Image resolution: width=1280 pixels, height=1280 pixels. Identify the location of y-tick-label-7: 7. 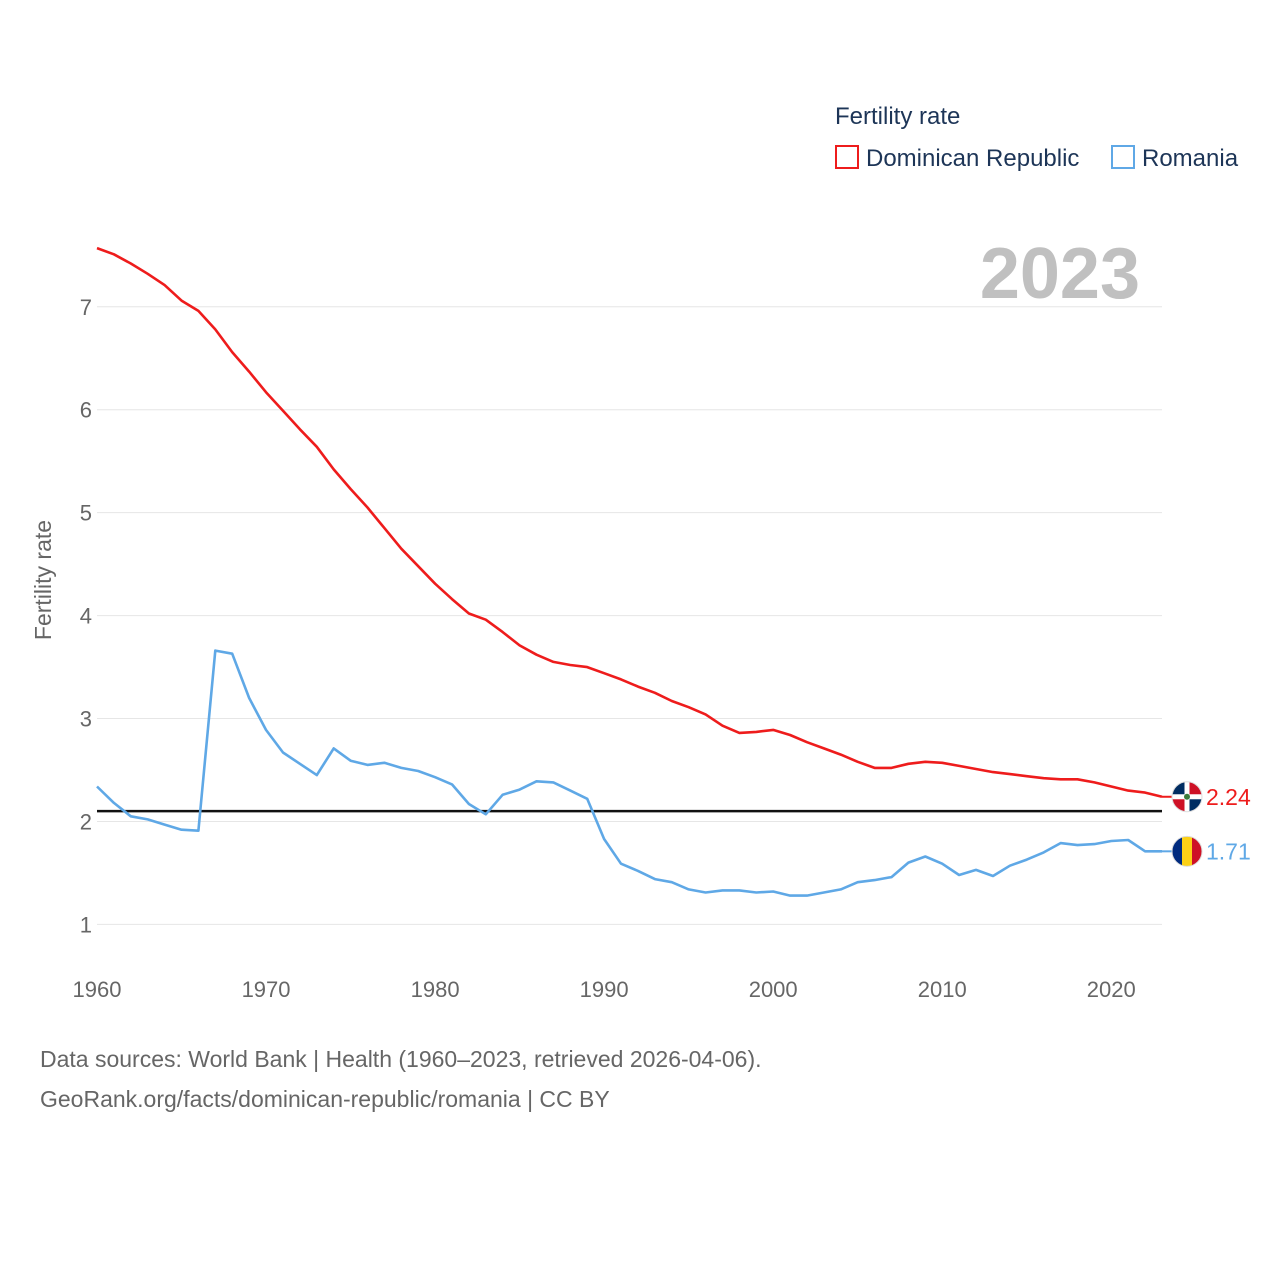
(86, 307).